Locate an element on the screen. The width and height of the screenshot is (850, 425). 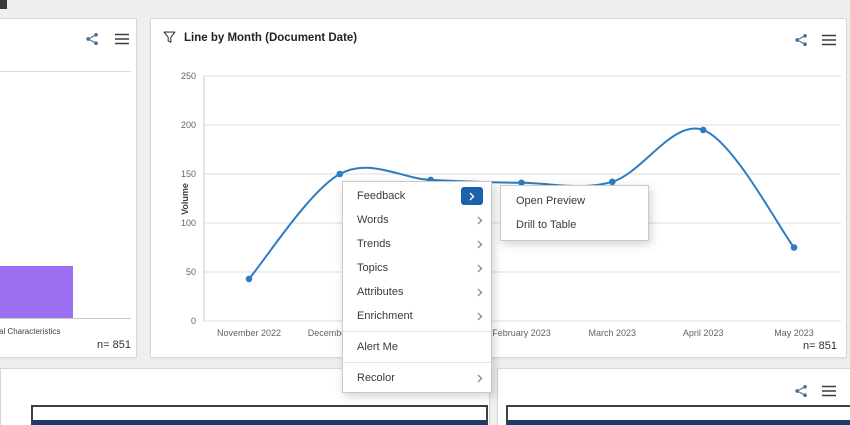
widget-title: Line by Month (Document Date) is located at coordinates (271, 38).